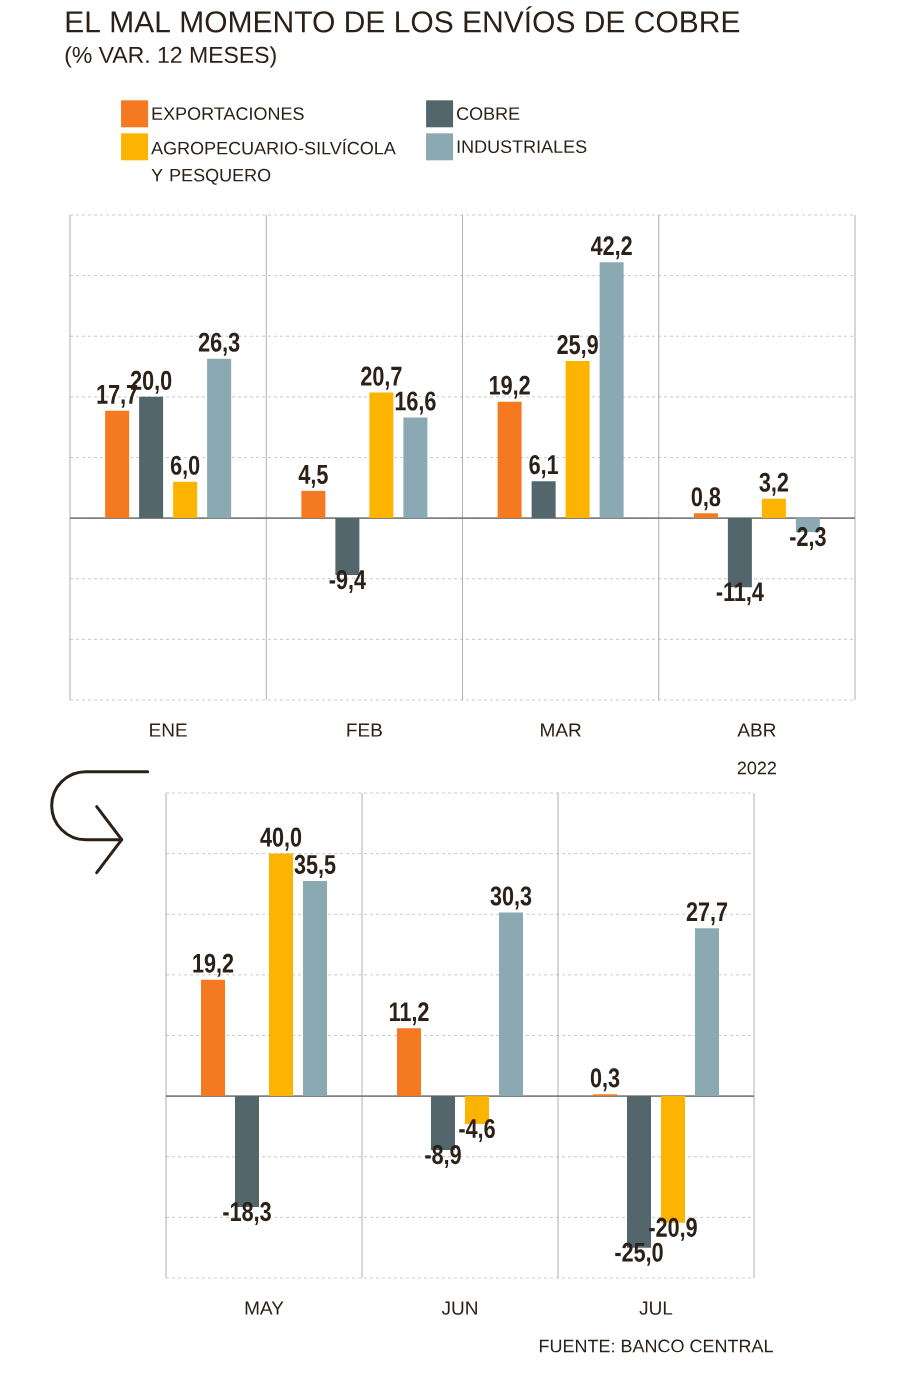 The width and height of the screenshot is (900, 1373). Describe the element at coordinates (170, 57) in the screenshot. I see `chart-subtitle: (% VAR. 12 MESES)` at that location.